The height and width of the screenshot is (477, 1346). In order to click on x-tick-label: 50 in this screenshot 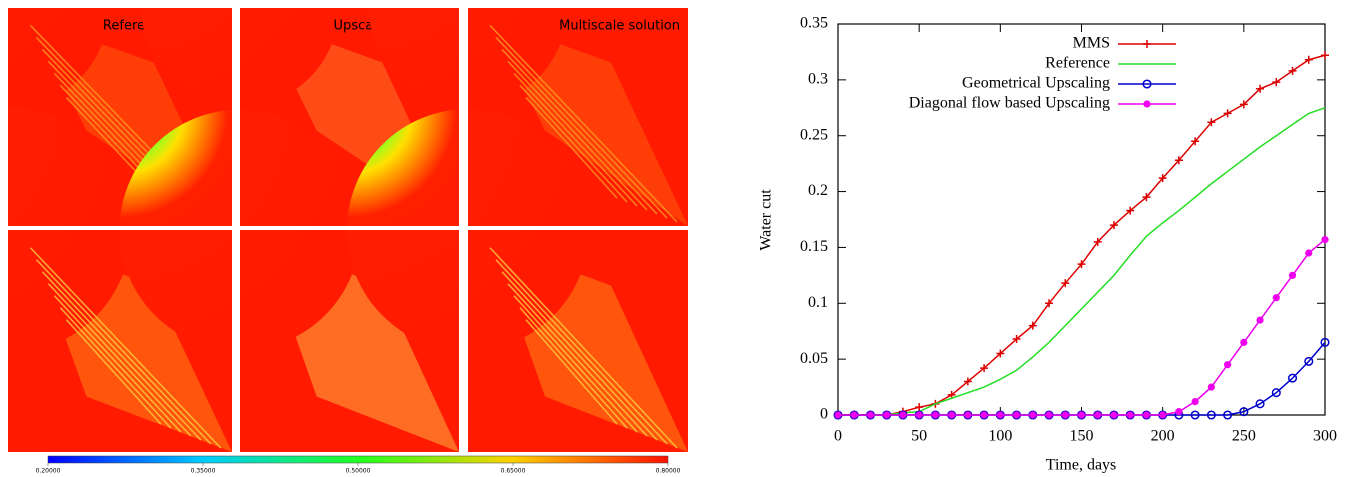, I will do `click(919, 436)`.